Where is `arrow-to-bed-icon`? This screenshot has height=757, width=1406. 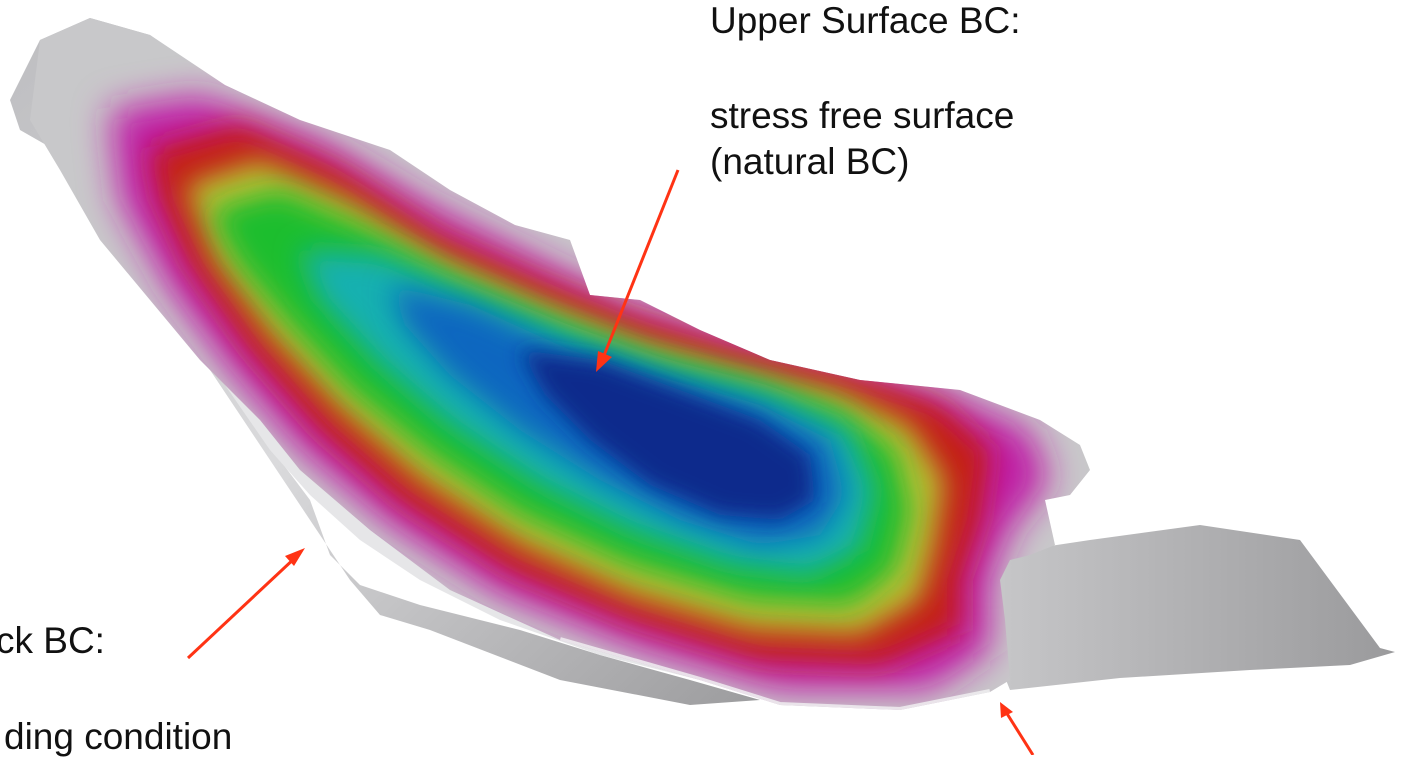
arrow-to-bed-icon is located at coordinates (245, 604).